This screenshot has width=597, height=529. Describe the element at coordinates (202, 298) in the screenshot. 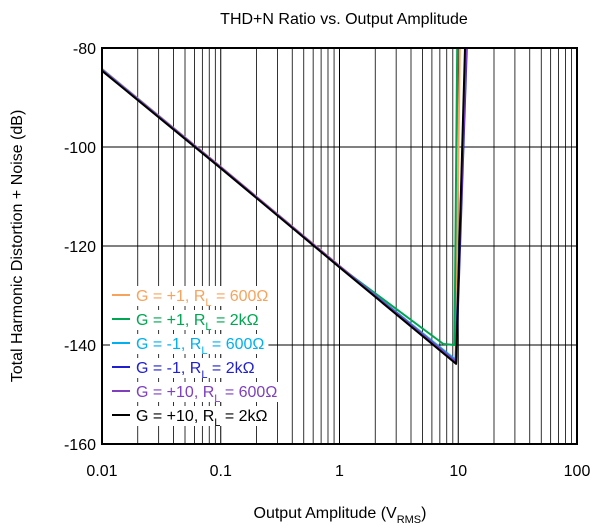

I see `legend-label: G = +1, RL = 600Ω` at that location.